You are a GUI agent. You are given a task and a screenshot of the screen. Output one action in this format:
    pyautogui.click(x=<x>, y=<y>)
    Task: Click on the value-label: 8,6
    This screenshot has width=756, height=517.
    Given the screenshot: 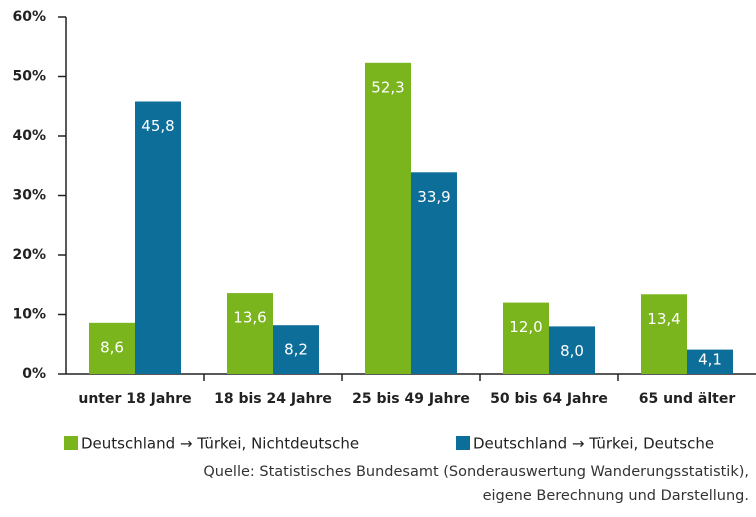 What is the action you would take?
    pyautogui.click(x=112, y=347)
    